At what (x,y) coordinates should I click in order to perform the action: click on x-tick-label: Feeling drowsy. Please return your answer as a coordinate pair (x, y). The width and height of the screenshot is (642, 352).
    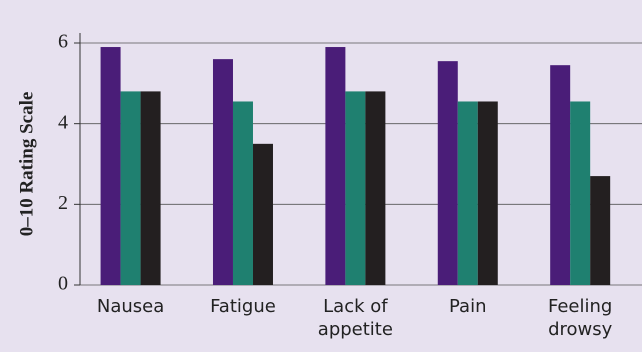
    Looking at the image, I should click on (580, 318).